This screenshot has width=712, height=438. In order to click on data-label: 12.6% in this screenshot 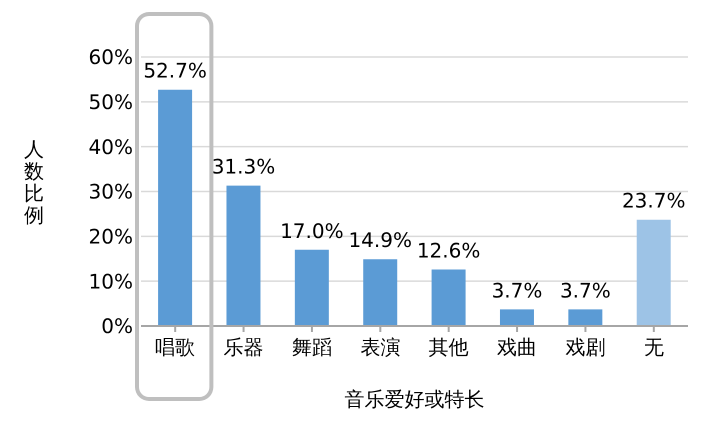, I will do `click(448, 250)`.